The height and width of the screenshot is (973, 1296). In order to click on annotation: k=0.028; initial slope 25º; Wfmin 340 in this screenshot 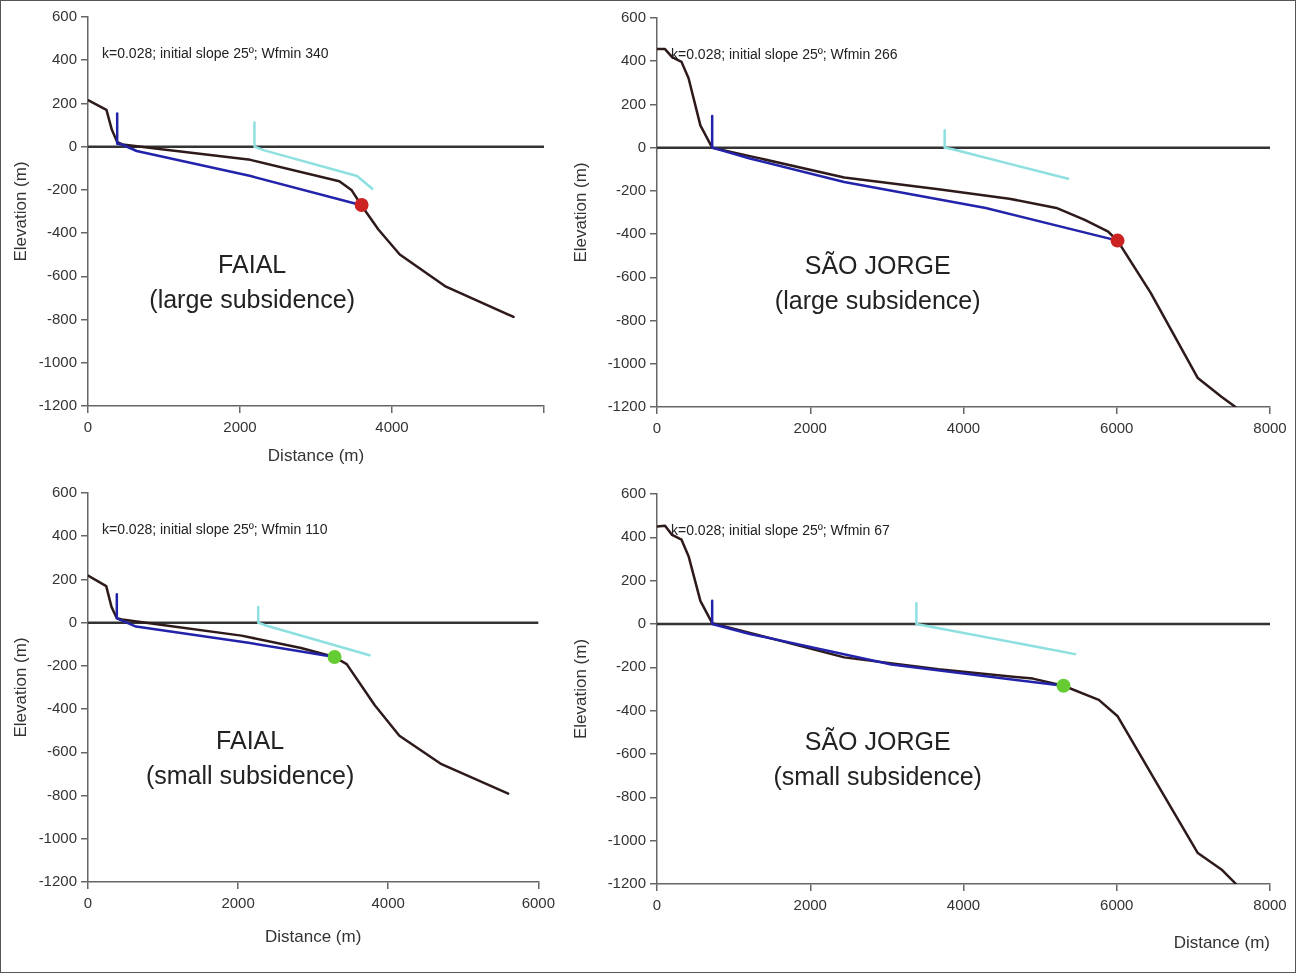, I will do `click(215, 52)`.